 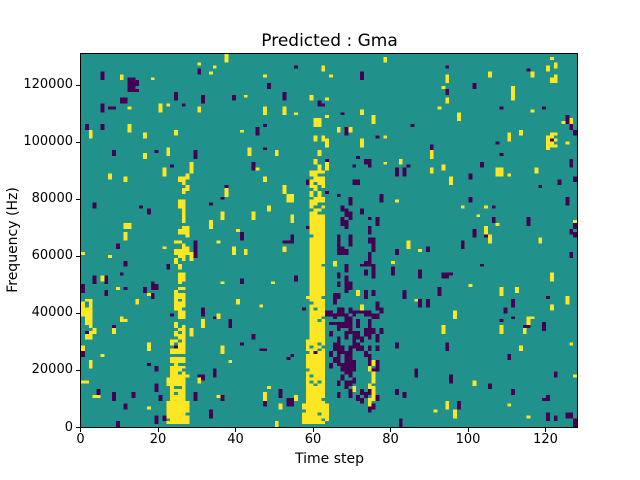 I want to click on y-tick-label: 100000, so click(x=48, y=142).